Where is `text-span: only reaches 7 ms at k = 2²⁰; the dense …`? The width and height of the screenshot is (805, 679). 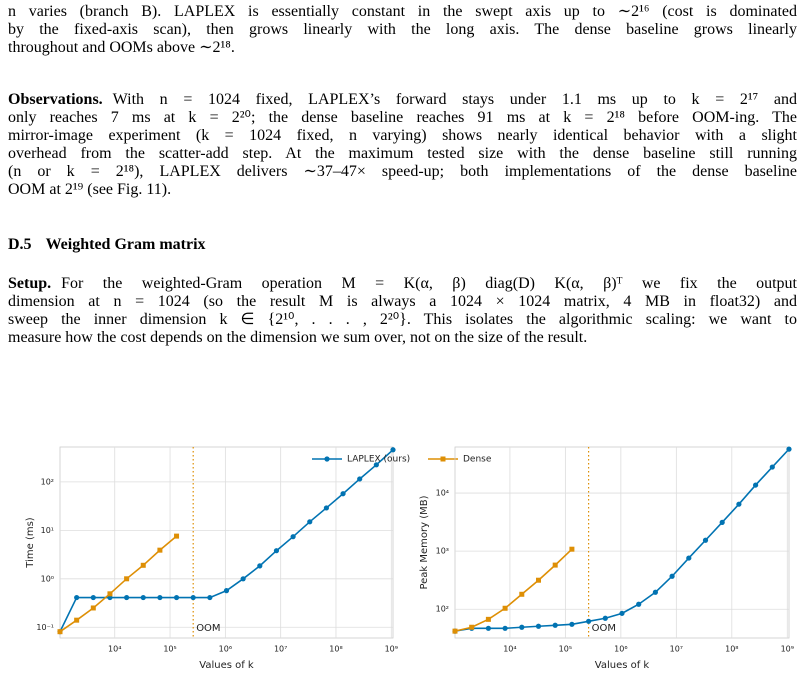 text-span: only reaches 7 ms at k = 2²⁰; the dense … is located at coordinates (402, 117).